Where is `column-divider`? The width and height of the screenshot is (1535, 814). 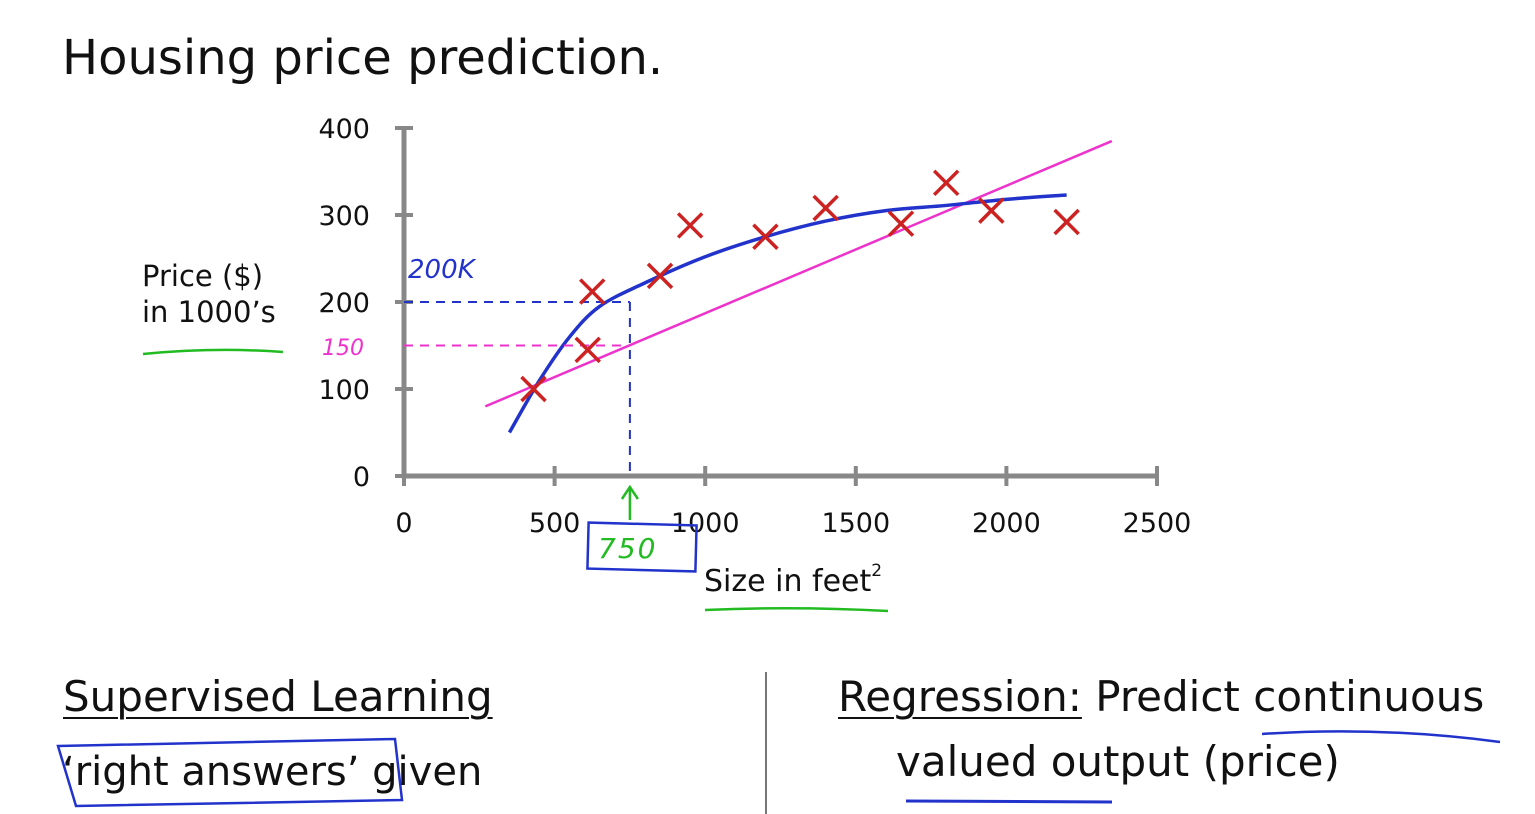
column-divider is located at coordinates (766, 743).